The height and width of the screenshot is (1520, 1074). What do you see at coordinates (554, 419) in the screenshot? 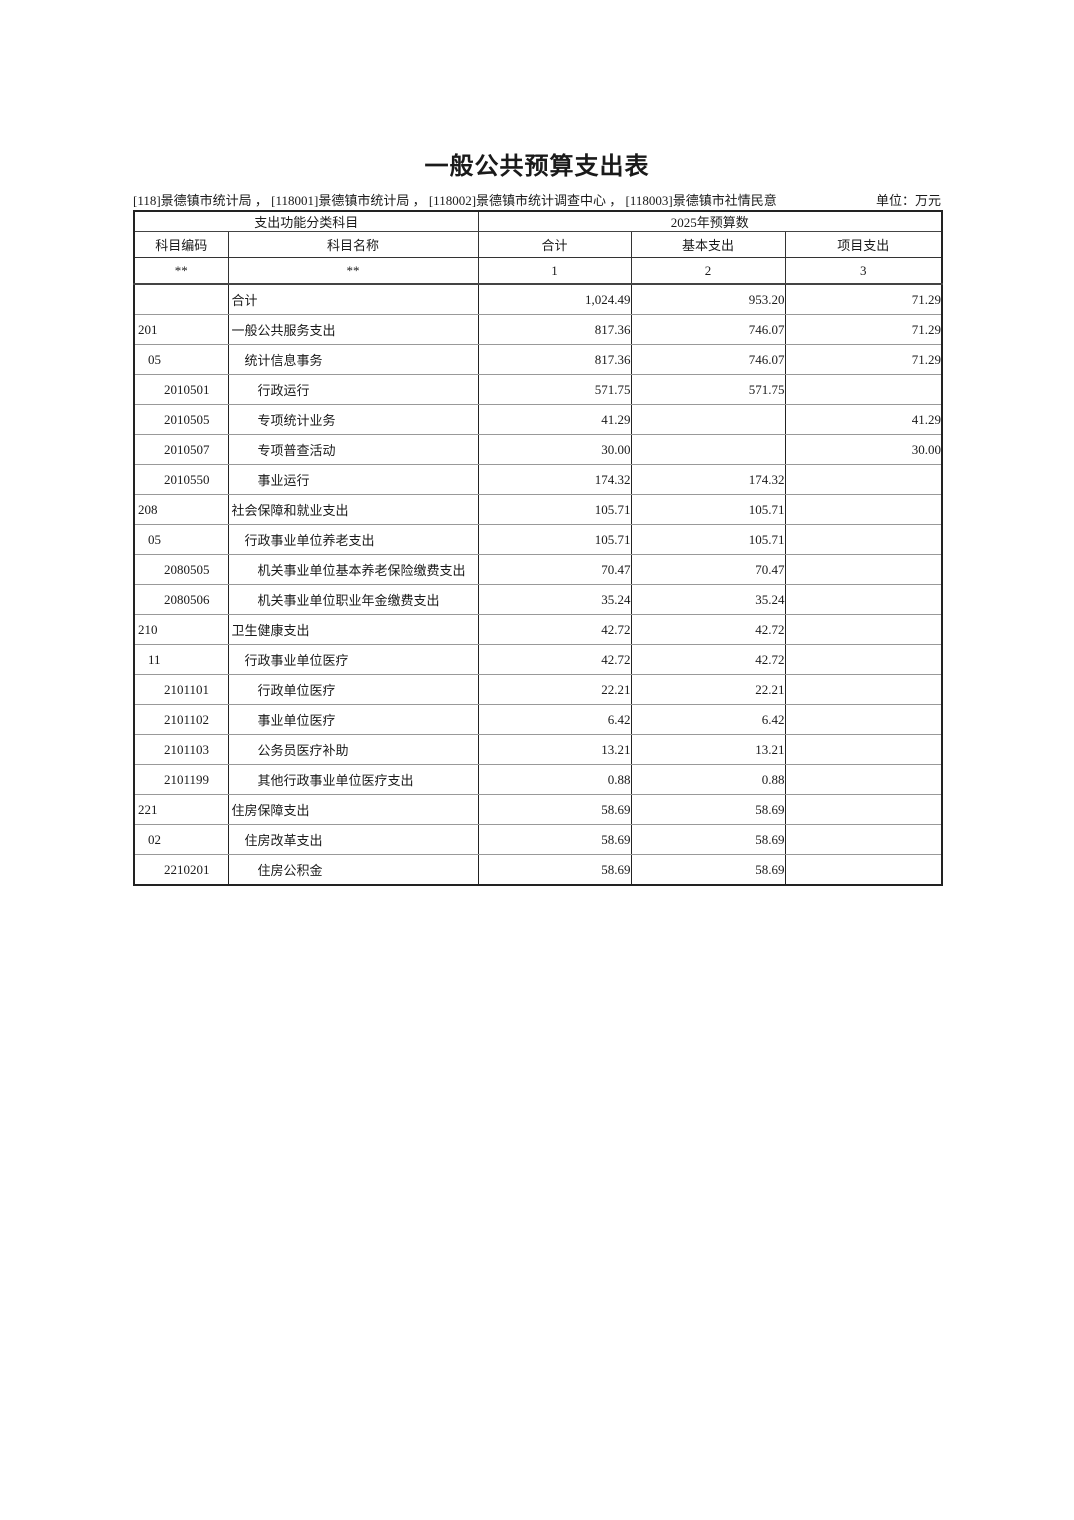
I see `total-cell: 41.29` at bounding box center [554, 419].